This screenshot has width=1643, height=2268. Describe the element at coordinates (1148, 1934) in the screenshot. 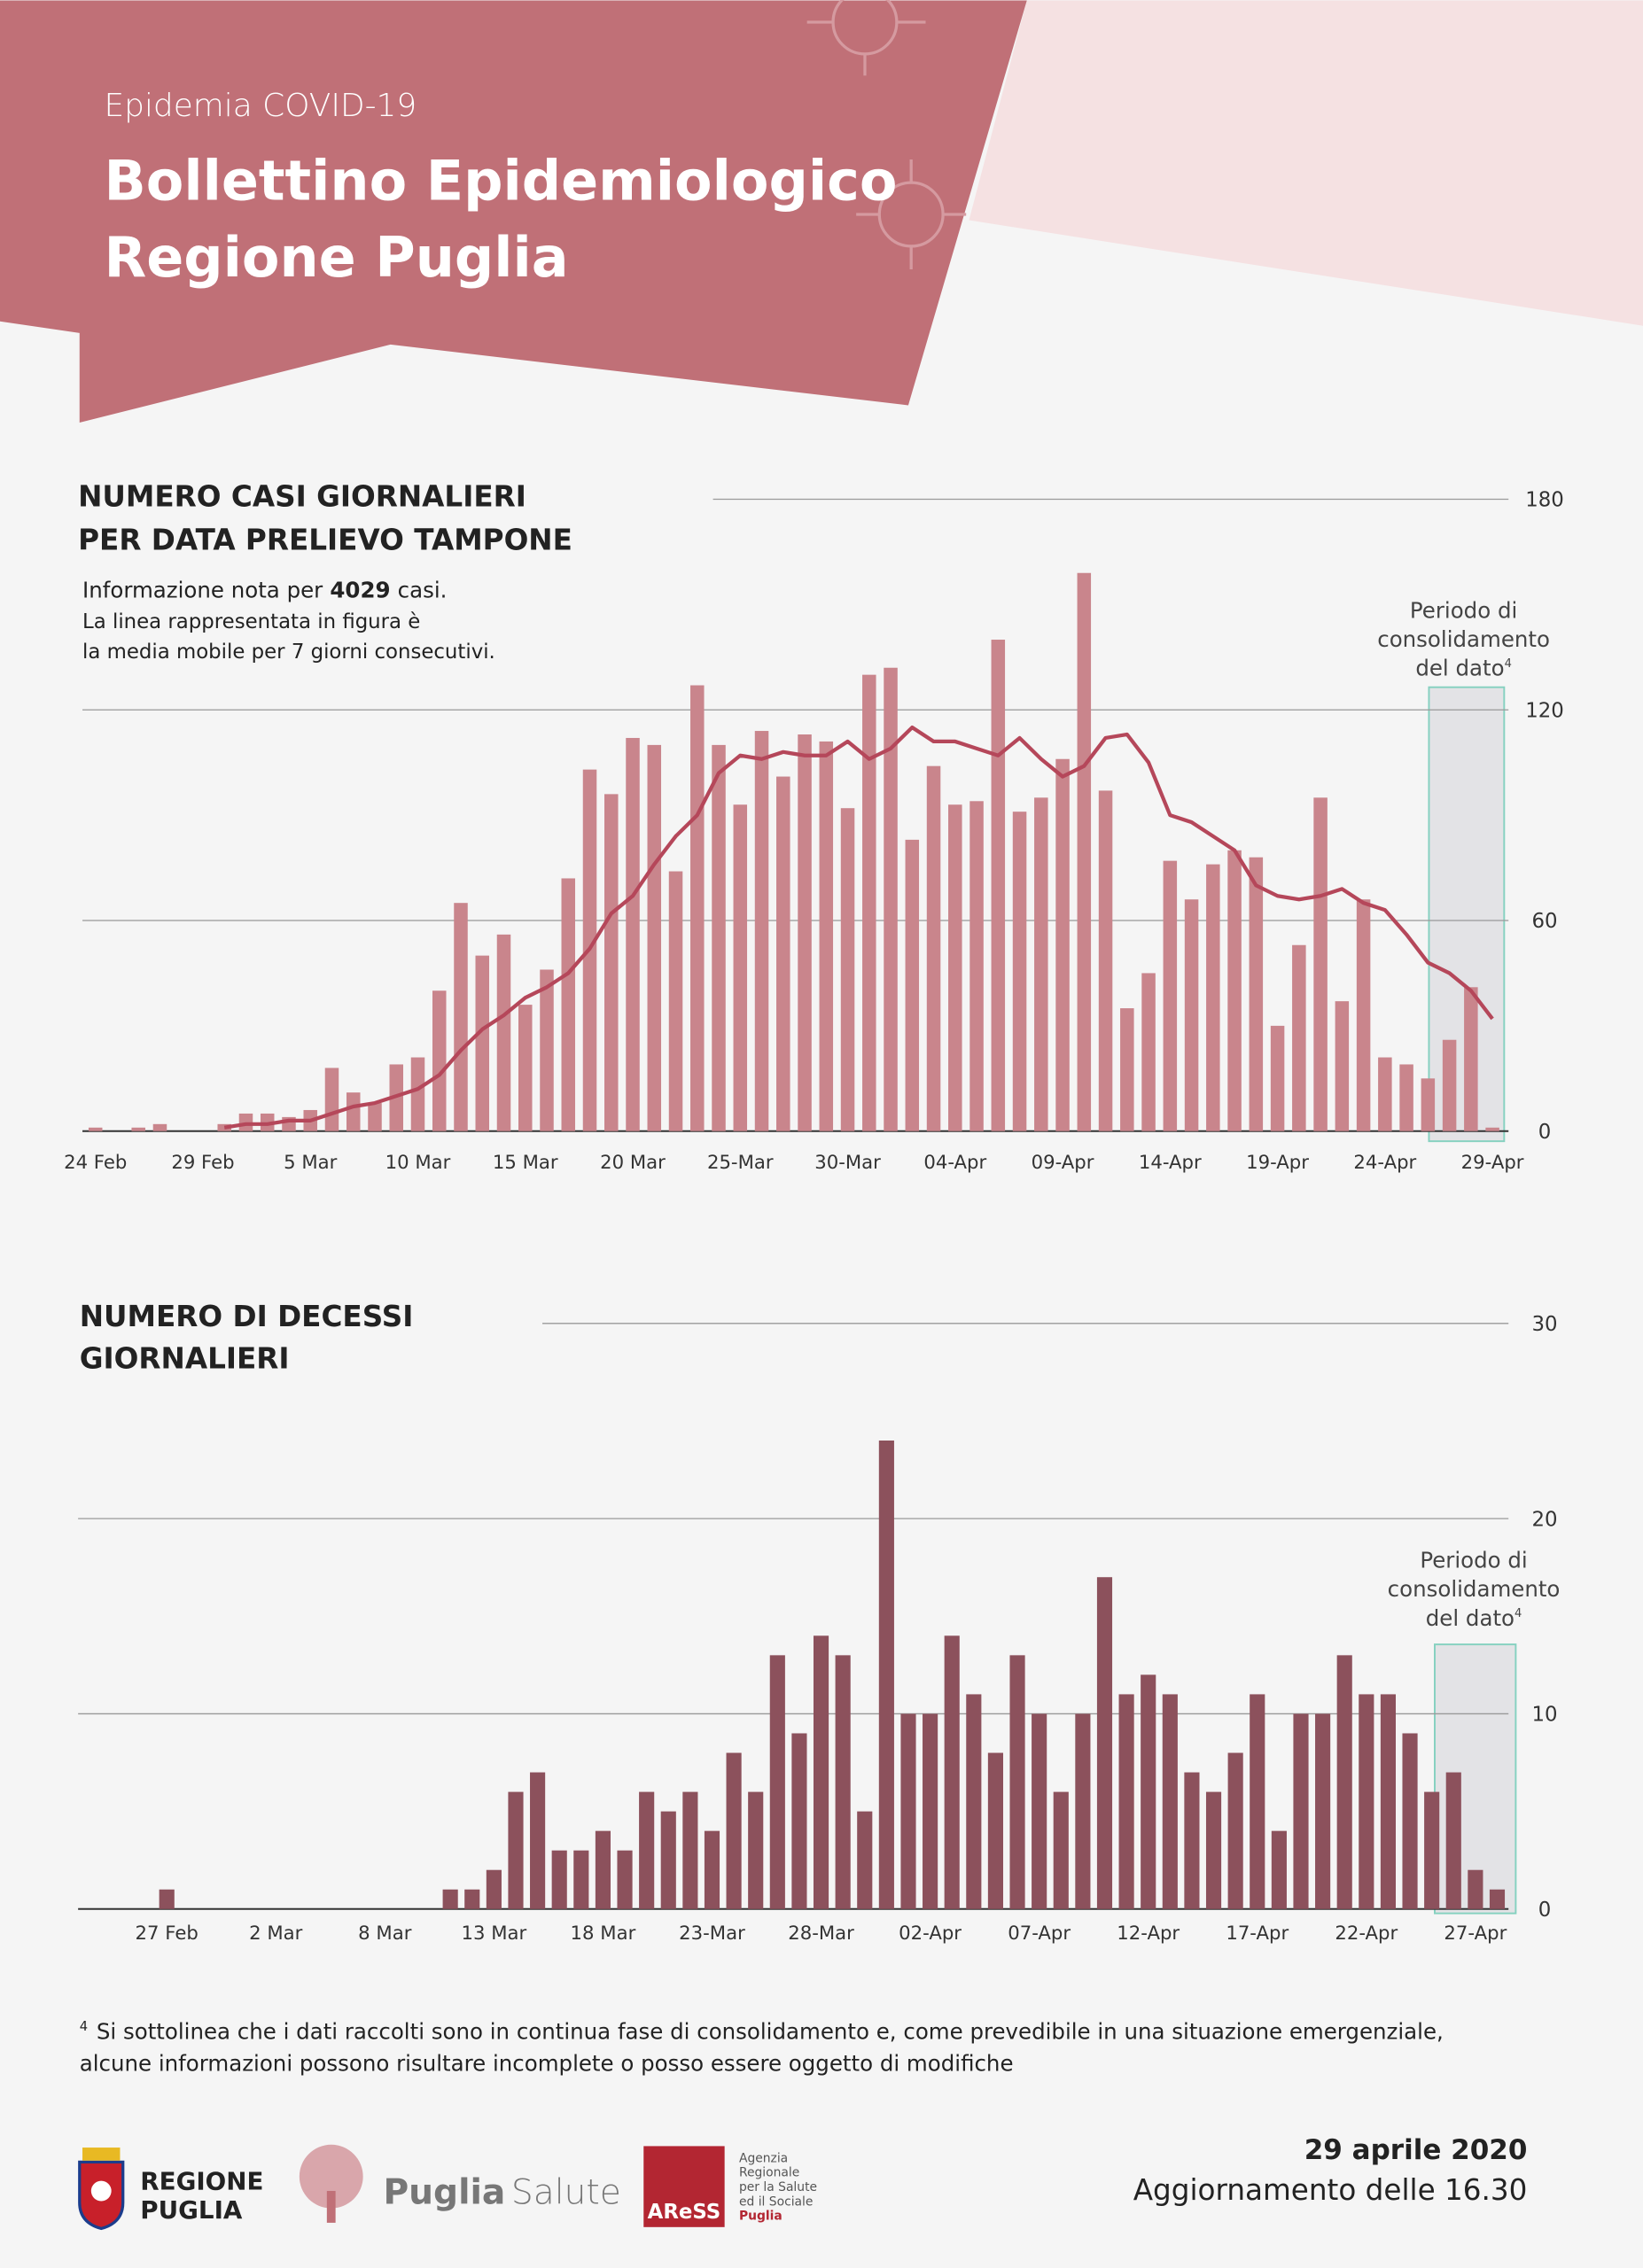

I see `x-tick-label: 12-Apr` at that location.